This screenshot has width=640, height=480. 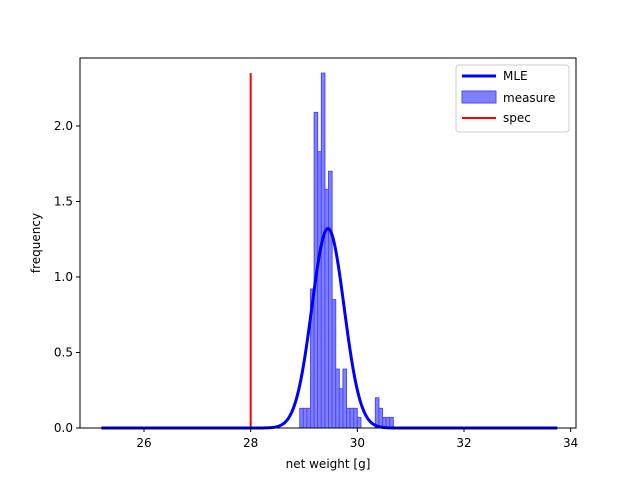 What do you see at coordinates (463, 443) in the screenshot?
I see `x-tick-label: 32` at bounding box center [463, 443].